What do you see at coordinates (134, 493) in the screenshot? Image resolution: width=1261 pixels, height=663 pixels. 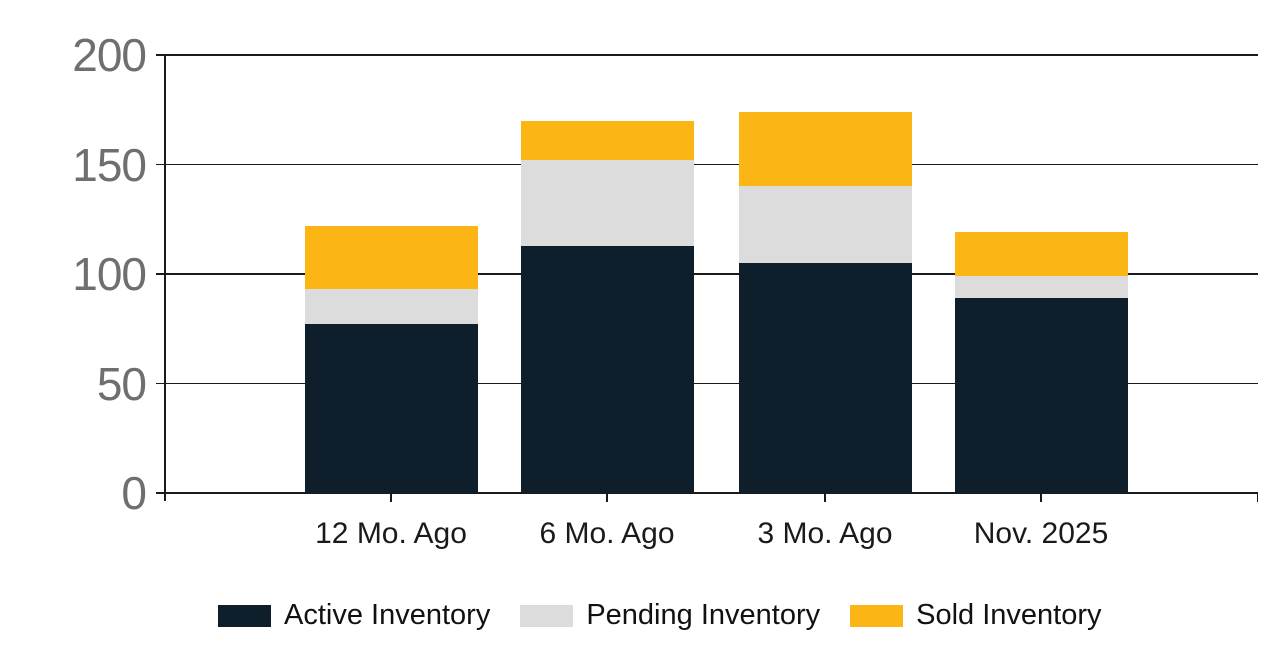 I see `y-axis-tick-label-0: 0` at bounding box center [134, 493].